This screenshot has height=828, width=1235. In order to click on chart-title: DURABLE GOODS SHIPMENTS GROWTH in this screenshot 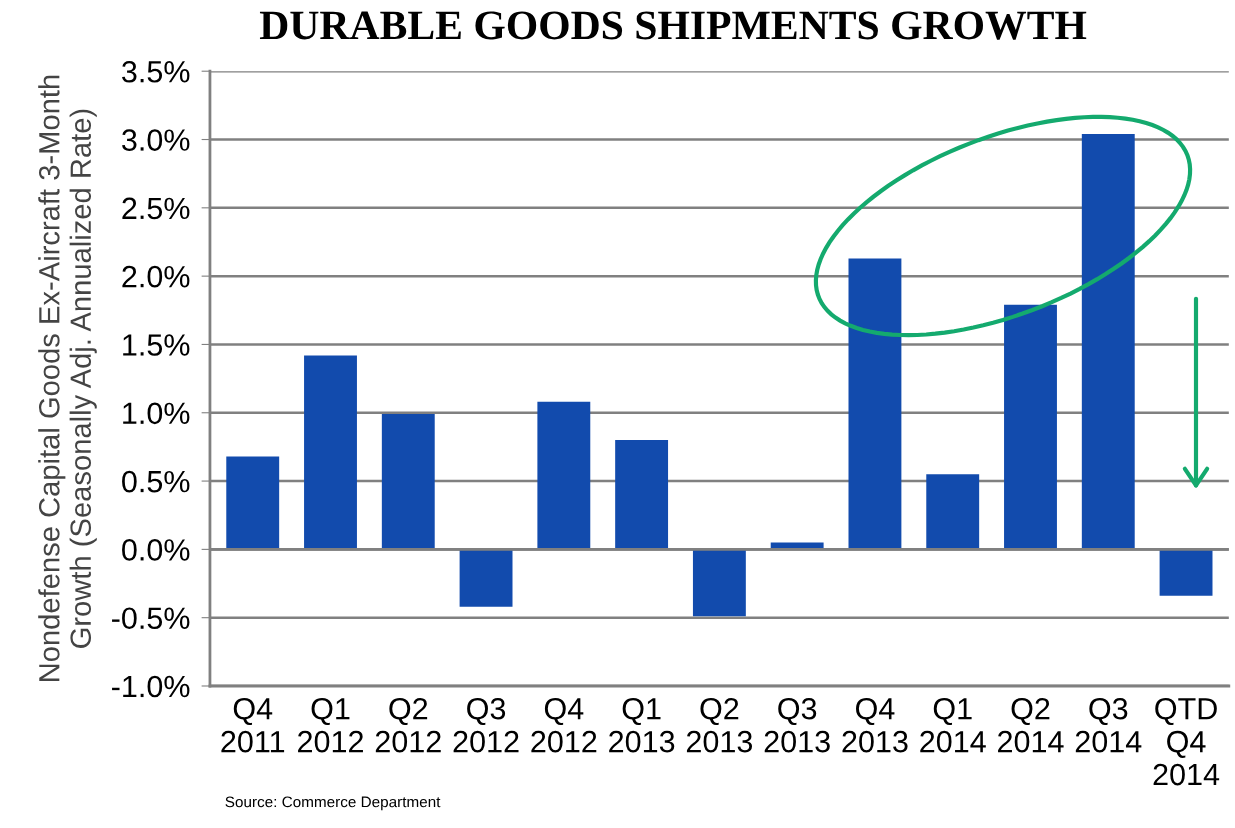, I will do `click(673, 25)`.